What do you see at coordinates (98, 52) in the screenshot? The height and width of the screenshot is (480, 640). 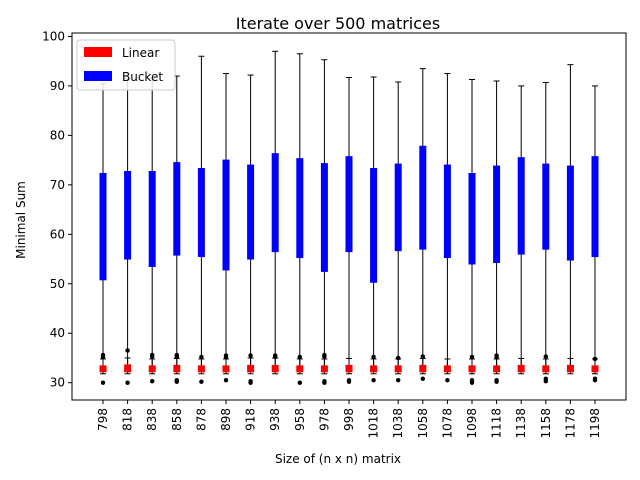 I see `legend-swatch-linear` at bounding box center [98, 52].